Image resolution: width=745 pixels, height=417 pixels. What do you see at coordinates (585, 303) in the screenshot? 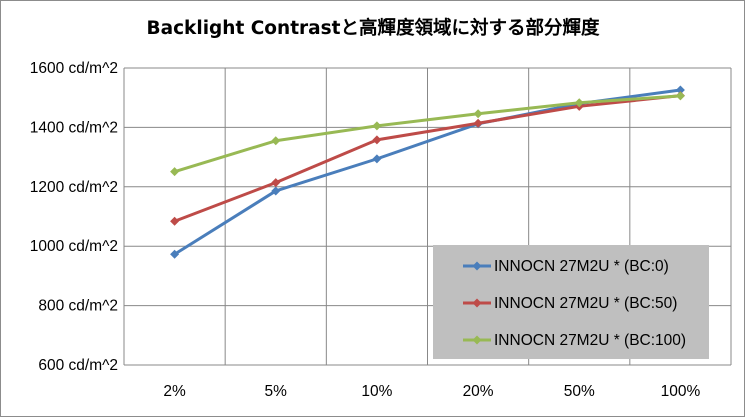
I see `legend-label: INNOCN 27M2U * (BC:50)` at bounding box center [585, 303].